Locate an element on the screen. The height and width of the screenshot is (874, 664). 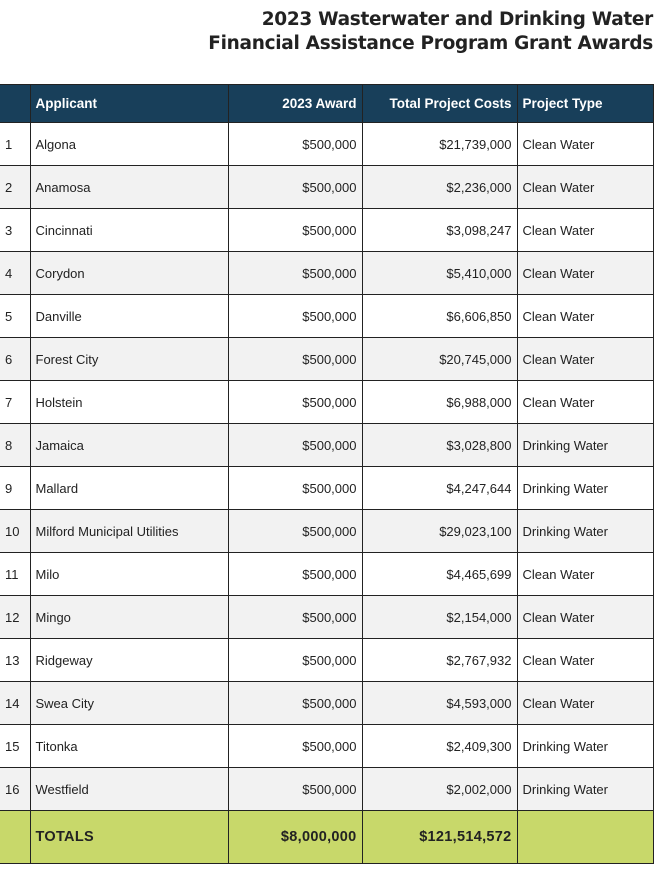
total-cost-cell: $3,028,800 is located at coordinates (439, 445).